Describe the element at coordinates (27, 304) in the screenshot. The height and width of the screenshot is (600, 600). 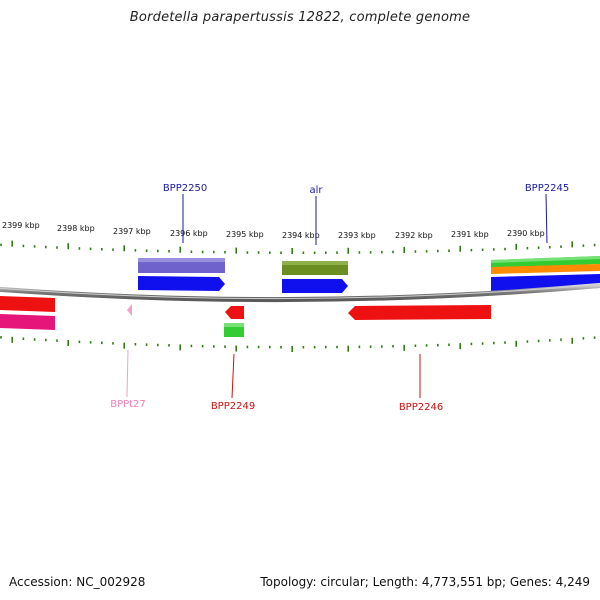
I see `feature-left-reverse-cds` at that location.